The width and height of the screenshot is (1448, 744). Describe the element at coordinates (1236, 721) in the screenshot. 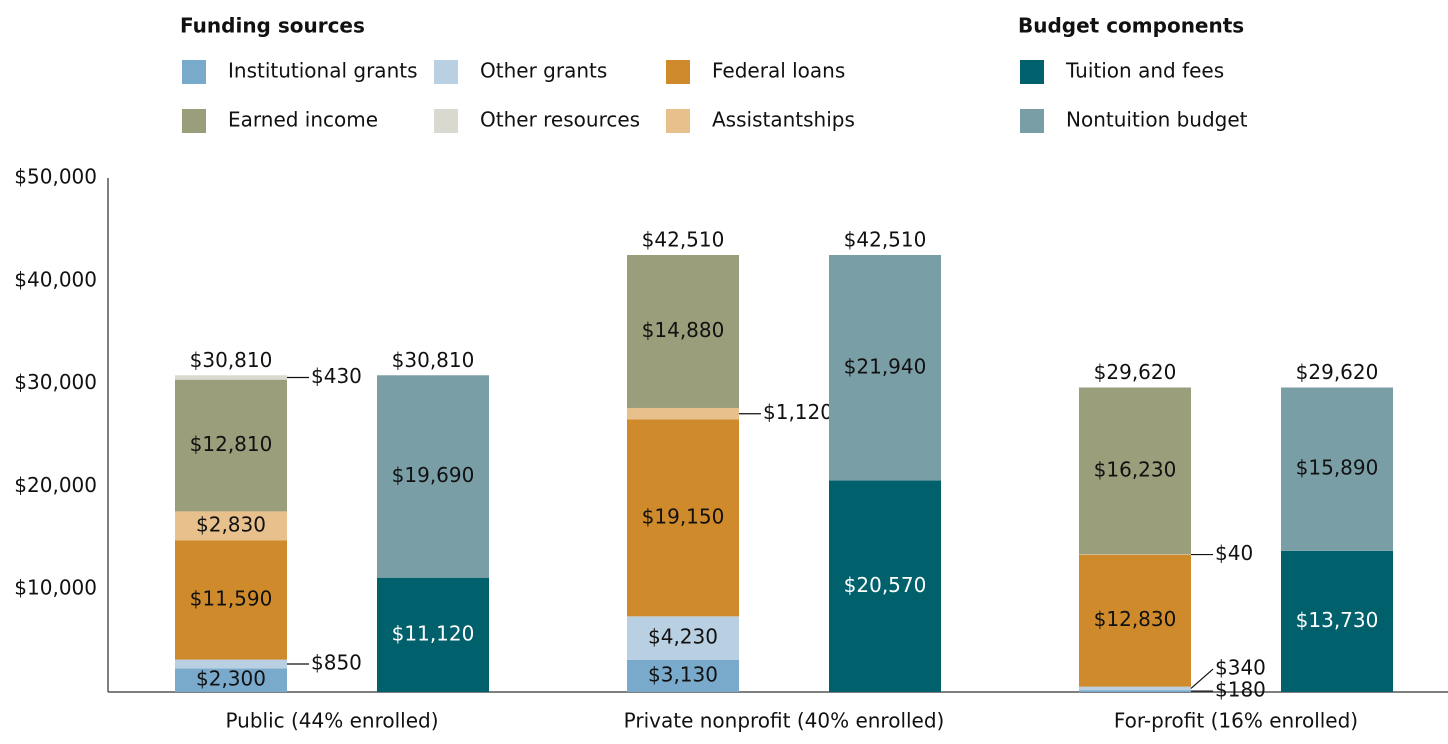

I see `x-tick-label: For-profit (16% enrolled)` at that location.